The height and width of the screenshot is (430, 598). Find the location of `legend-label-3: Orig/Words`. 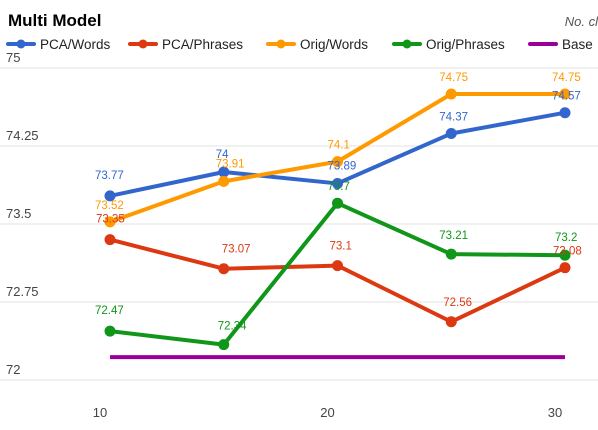

legend-label-3: Orig/Words is located at coordinates (334, 44).